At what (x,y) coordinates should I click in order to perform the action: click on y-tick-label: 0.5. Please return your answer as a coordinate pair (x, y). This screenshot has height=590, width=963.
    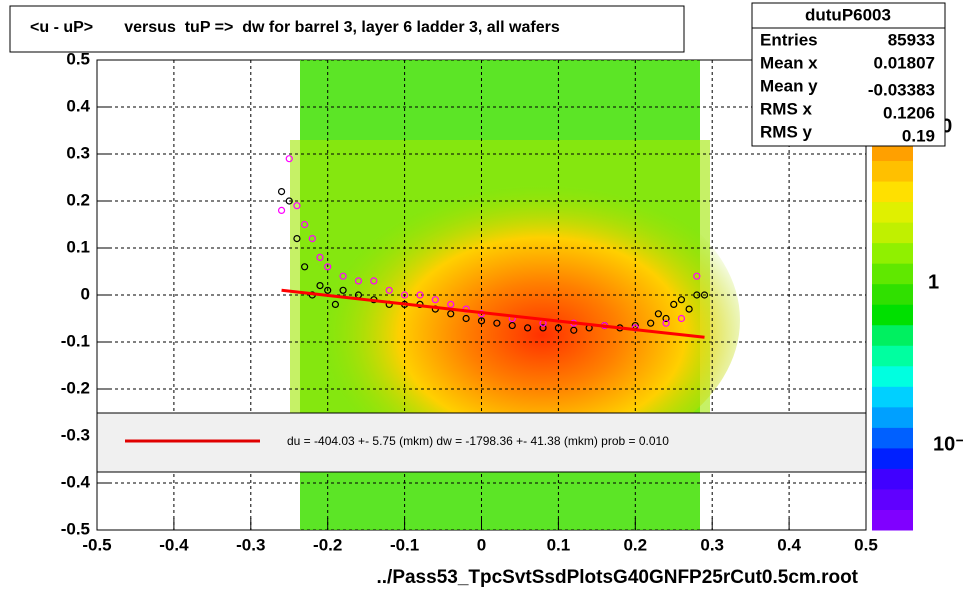
    Looking at the image, I should click on (78, 58).